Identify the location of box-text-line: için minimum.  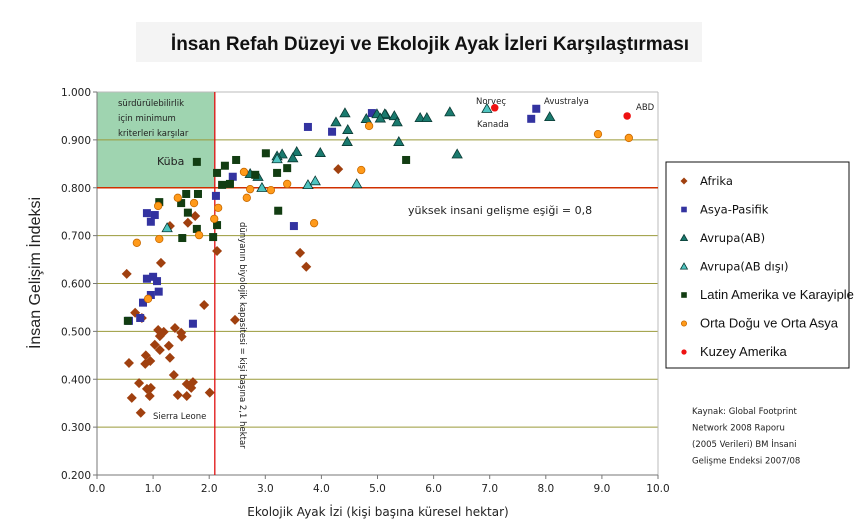
(147, 119).